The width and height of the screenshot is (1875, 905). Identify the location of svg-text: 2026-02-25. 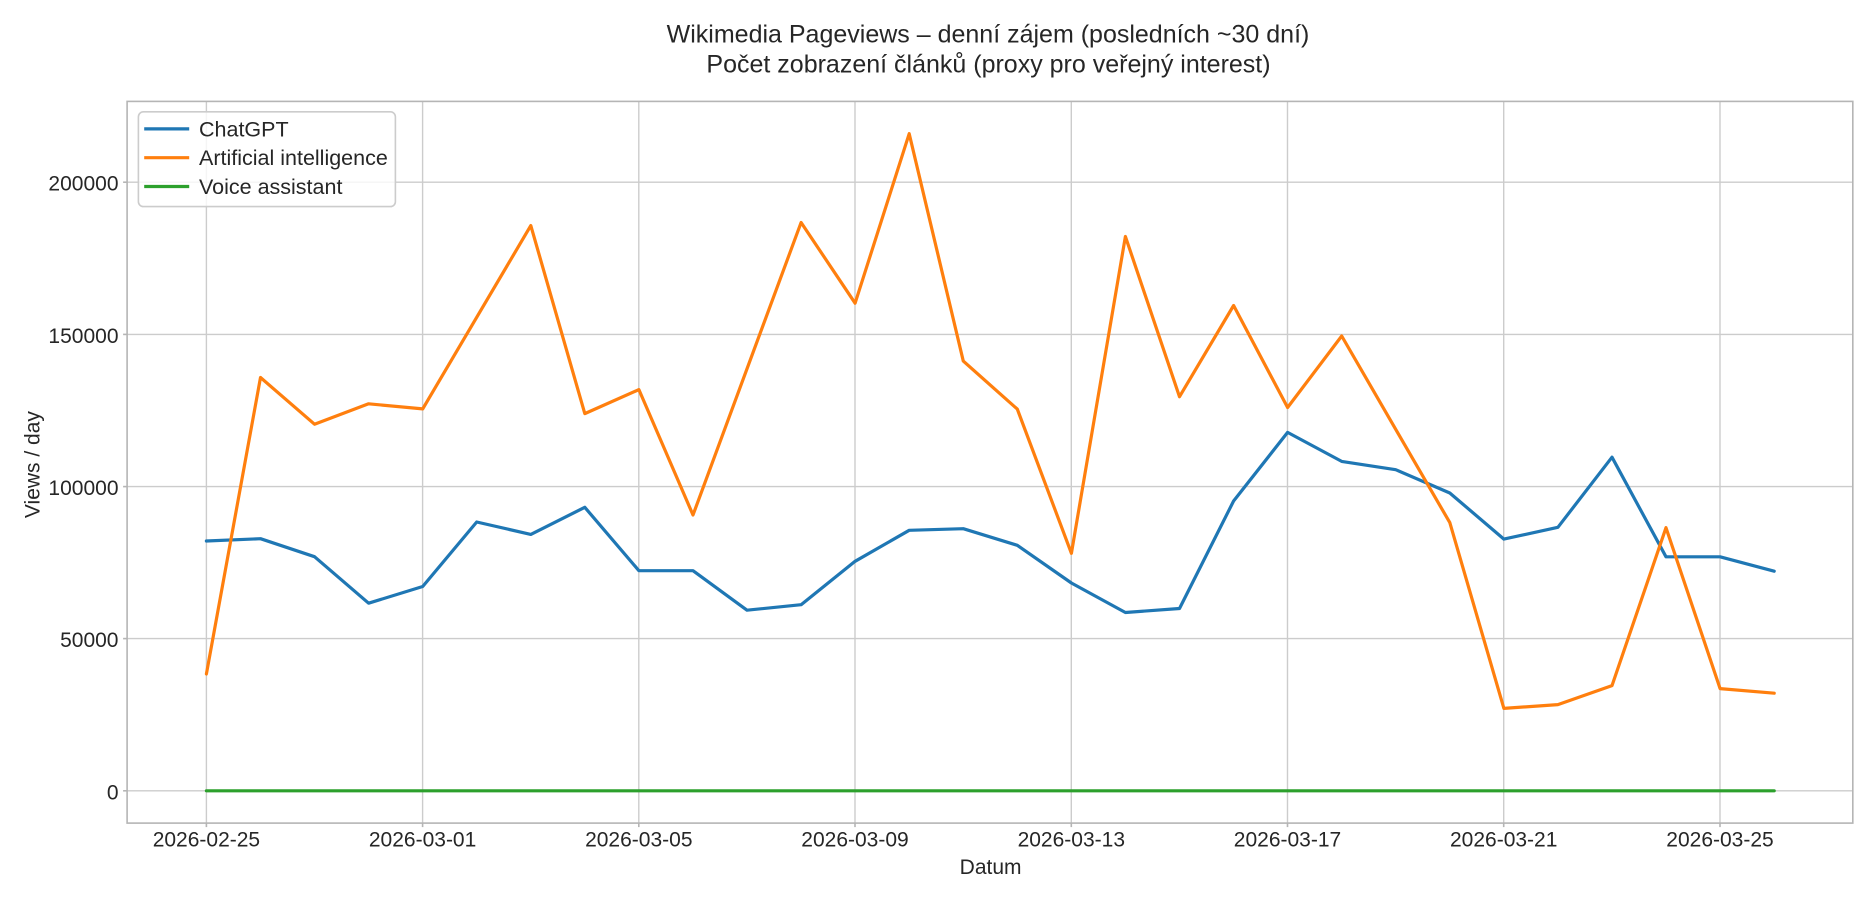
(206, 840).